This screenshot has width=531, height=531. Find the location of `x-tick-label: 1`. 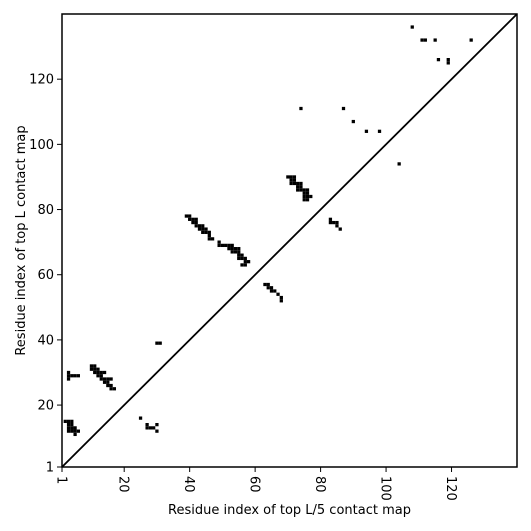

x-tick-label: 1 is located at coordinates (61, 480).